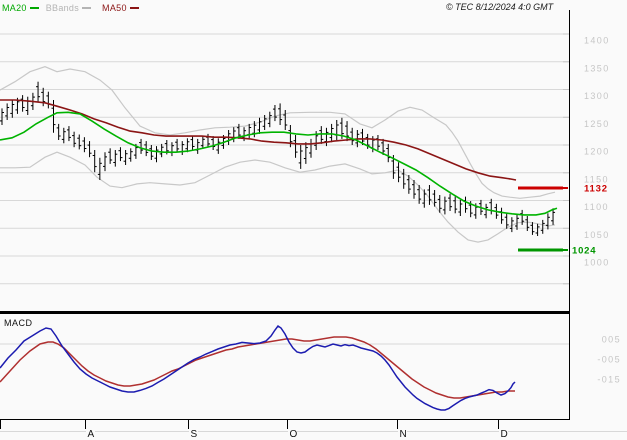 This screenshot has height=440, width=627. I want to click on legend-bbands-label: BBands, so click(62, 8).